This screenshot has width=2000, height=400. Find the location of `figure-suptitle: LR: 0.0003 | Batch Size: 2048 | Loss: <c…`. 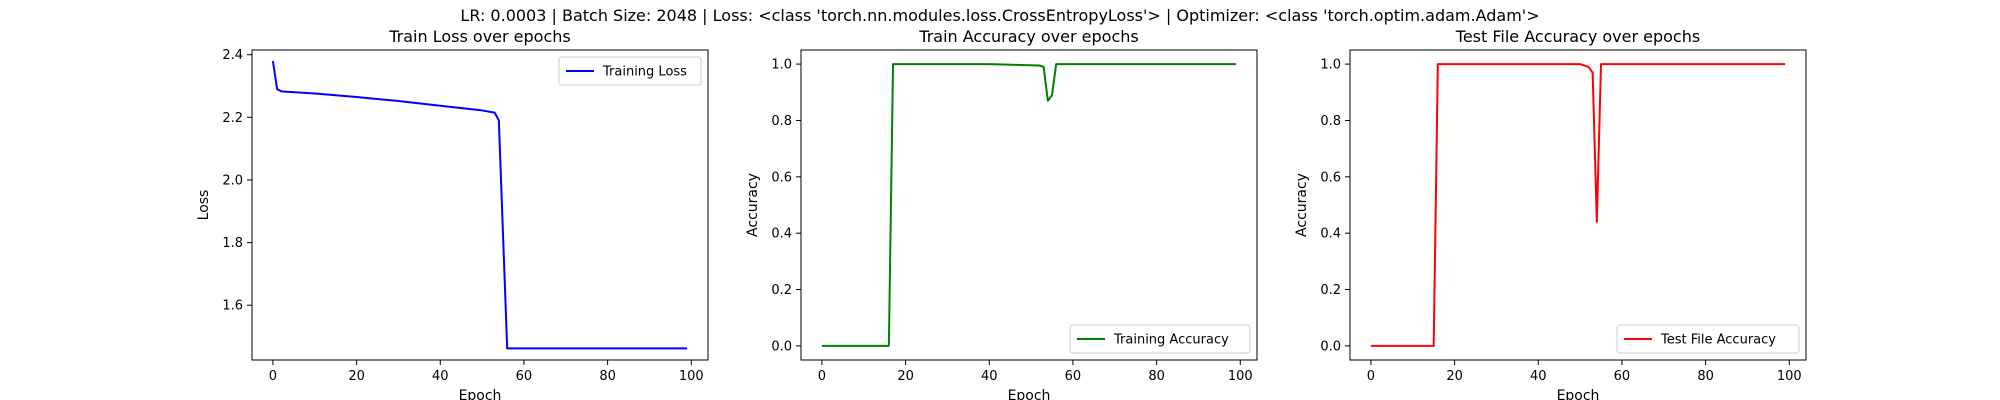

figure-suptitle: LR: 0.0003 | Batch Size: 2048 | Loss: <c… is located at coordinates (999, 15).